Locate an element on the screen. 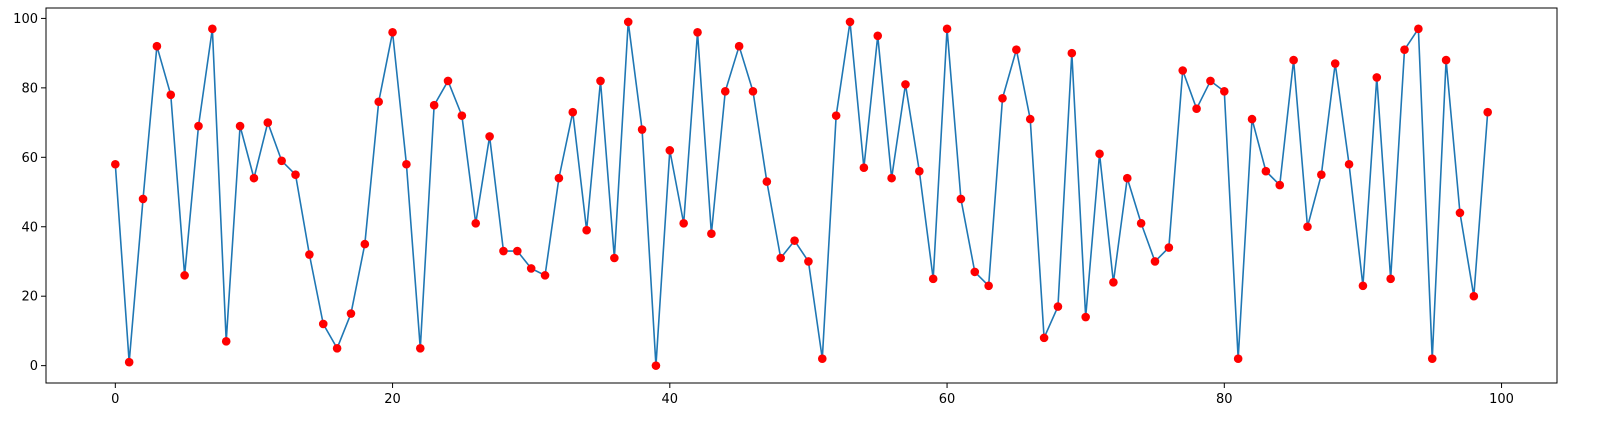 The image size is (1606, 432). y-tick-label: 20 is located at coordinates (29, 297).